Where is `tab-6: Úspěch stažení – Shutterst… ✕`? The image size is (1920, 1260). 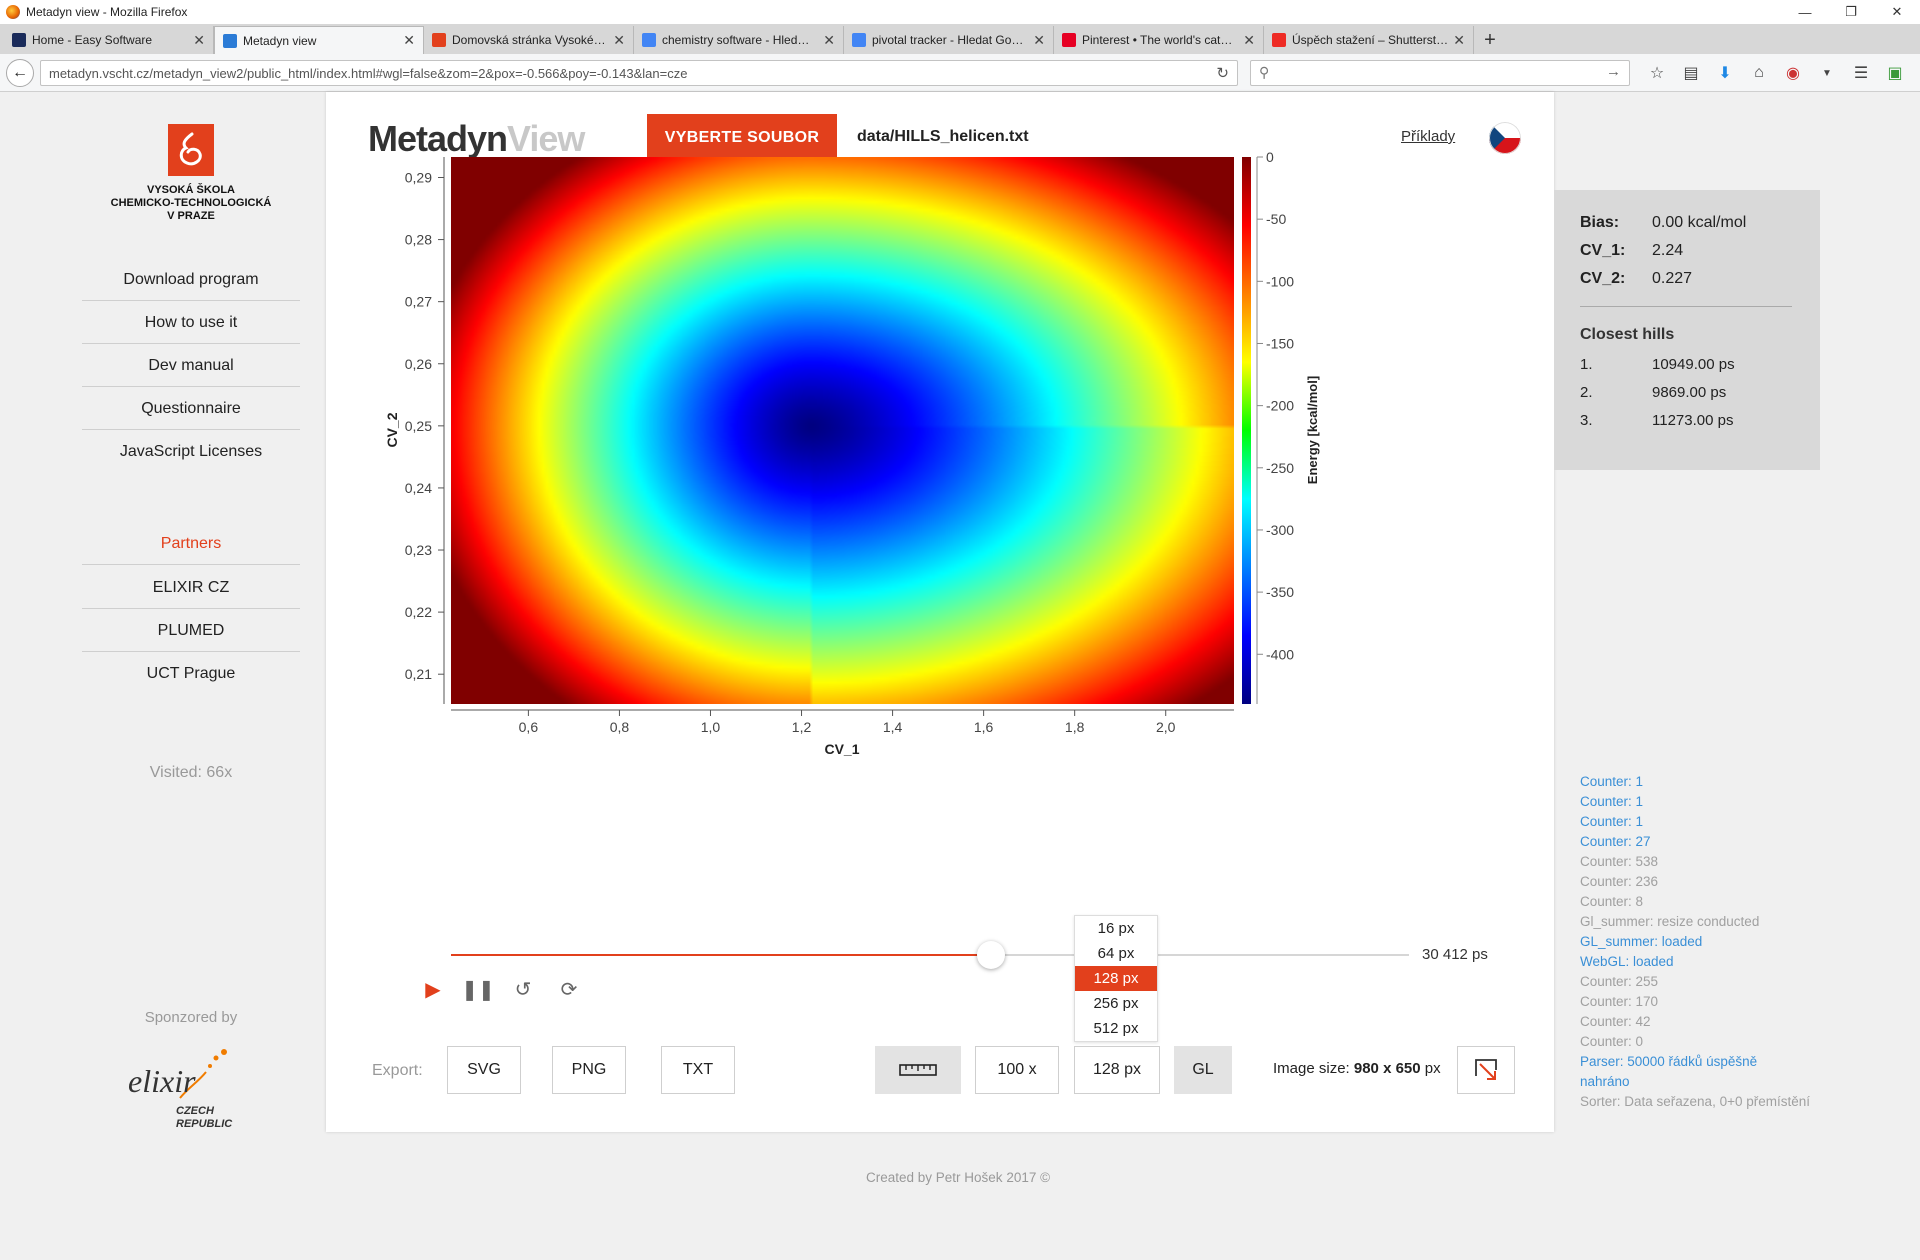 tab-6: Úspěch stažení – Shutterst… ✕ is located at coordinates (1369, 40).